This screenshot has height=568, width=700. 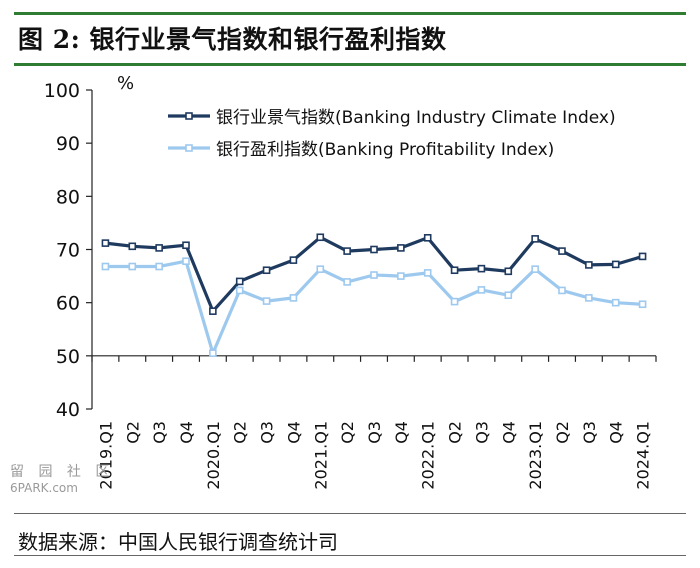 I want to click on x-tick-label: 2024.Q1, so click(x=643, y=455).